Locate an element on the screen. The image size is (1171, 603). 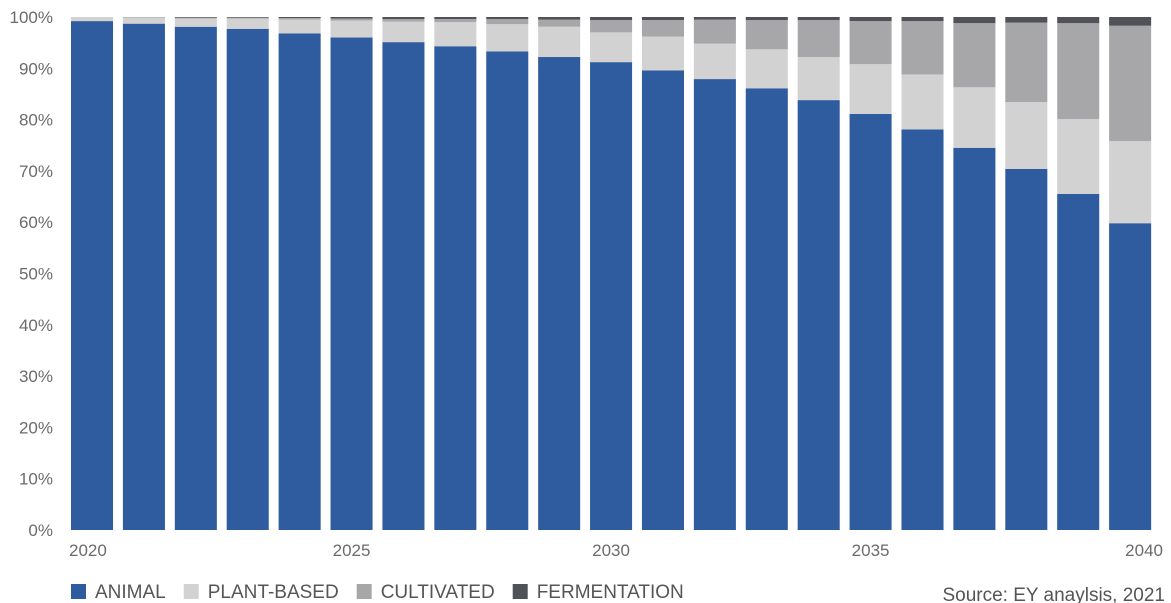
bar-stack-2020 is located at coordinates (92, 273).